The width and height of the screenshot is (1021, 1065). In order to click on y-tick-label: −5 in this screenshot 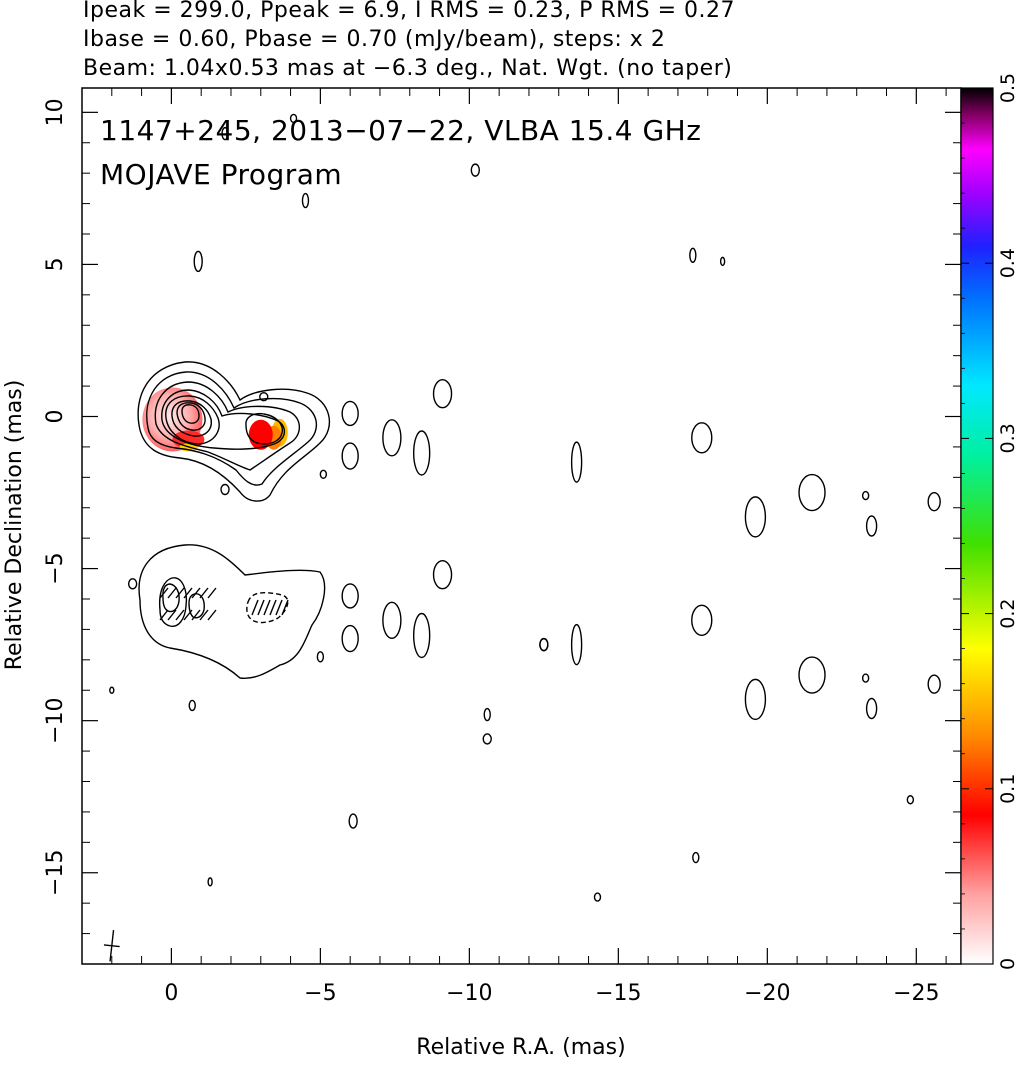, I will do `click(55, 568)`.